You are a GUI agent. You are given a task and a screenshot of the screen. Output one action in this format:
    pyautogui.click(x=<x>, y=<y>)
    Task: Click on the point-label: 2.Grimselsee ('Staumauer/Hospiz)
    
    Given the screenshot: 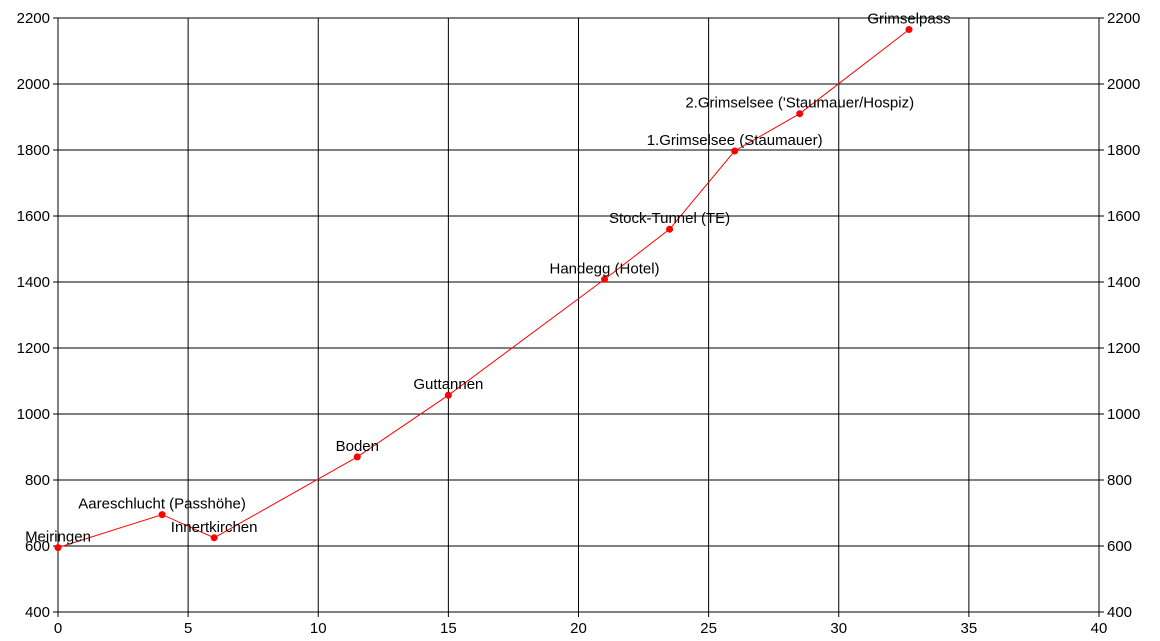 What is the action you would take?
    pyautogui.click(x=799, y=103)
    